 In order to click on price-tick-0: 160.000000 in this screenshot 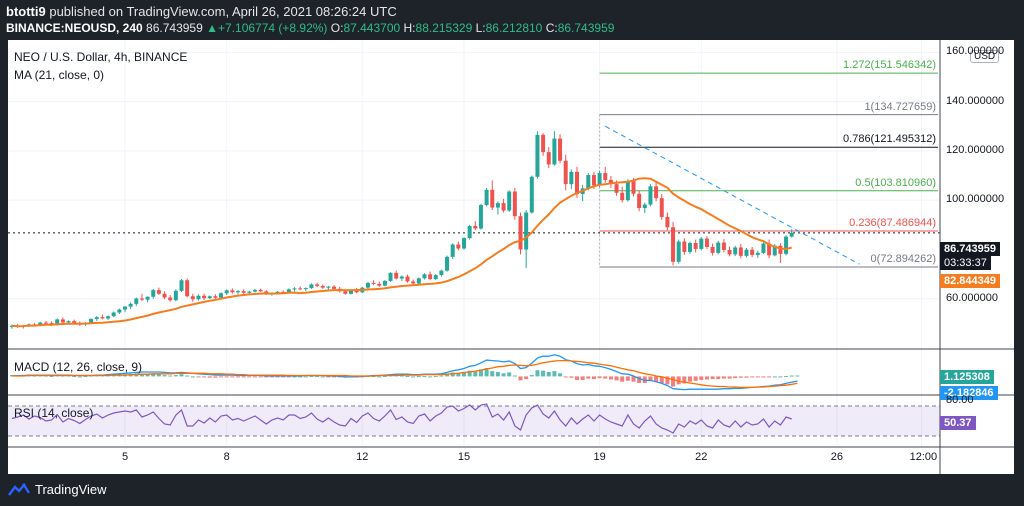, I will do `click(975, 51)`.